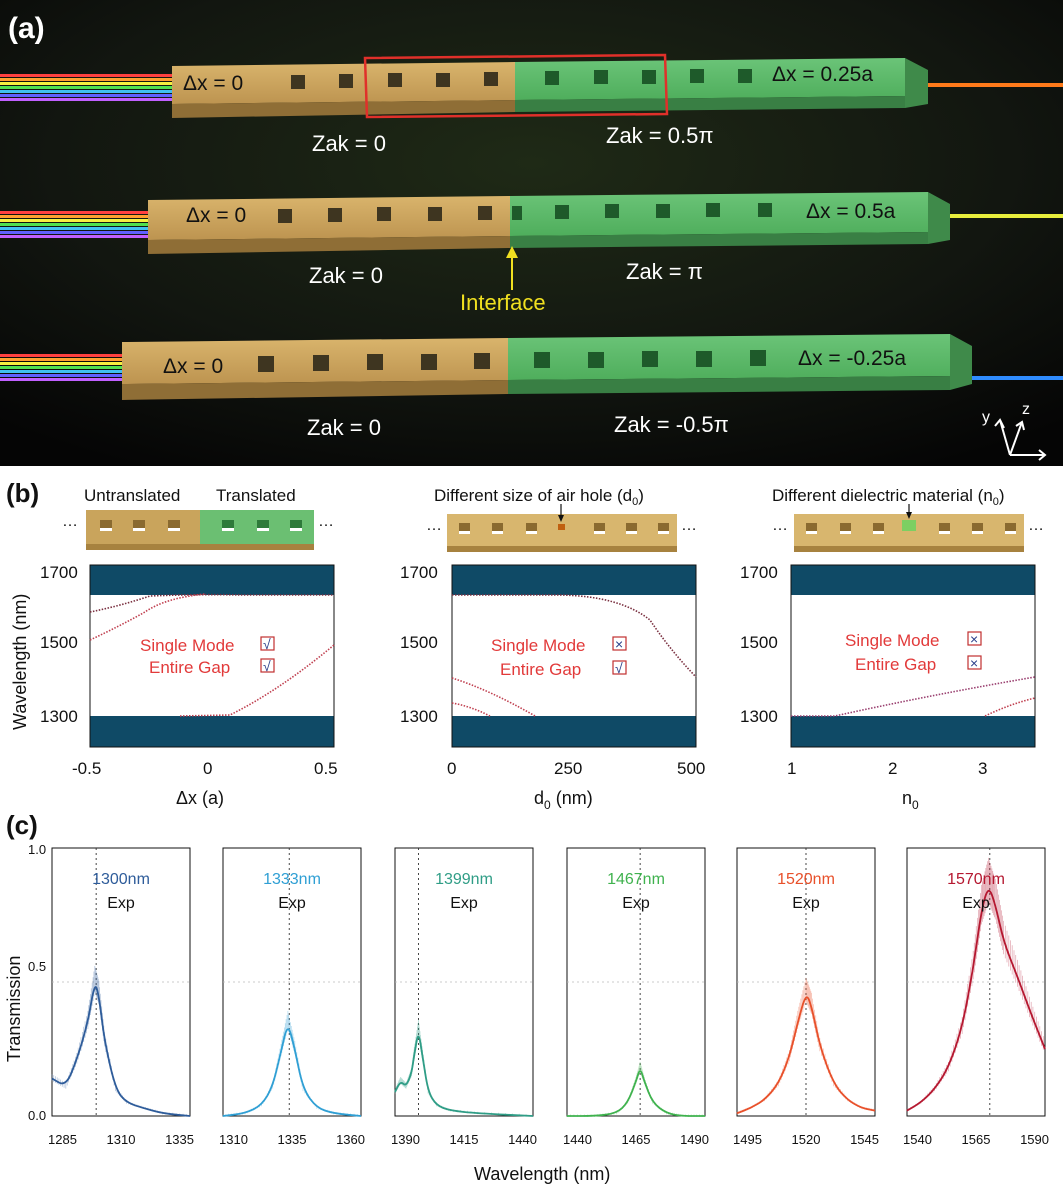 The width and height of the screenshot is (1063, 1191). Describe the element at coordinates (1034, 1139) in the screenshot. I see `xtick-label: 1590` at that location.